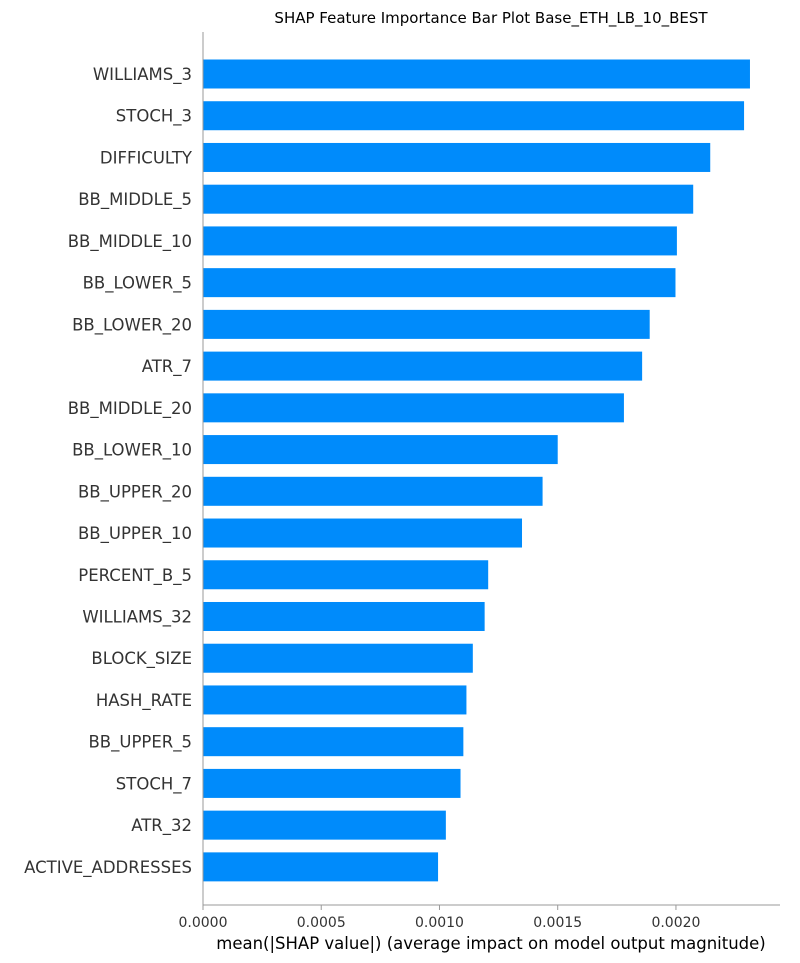 The width and height of the screenshot is (800, 963). I want to click on bar-hash-rate, so click(335, 700).